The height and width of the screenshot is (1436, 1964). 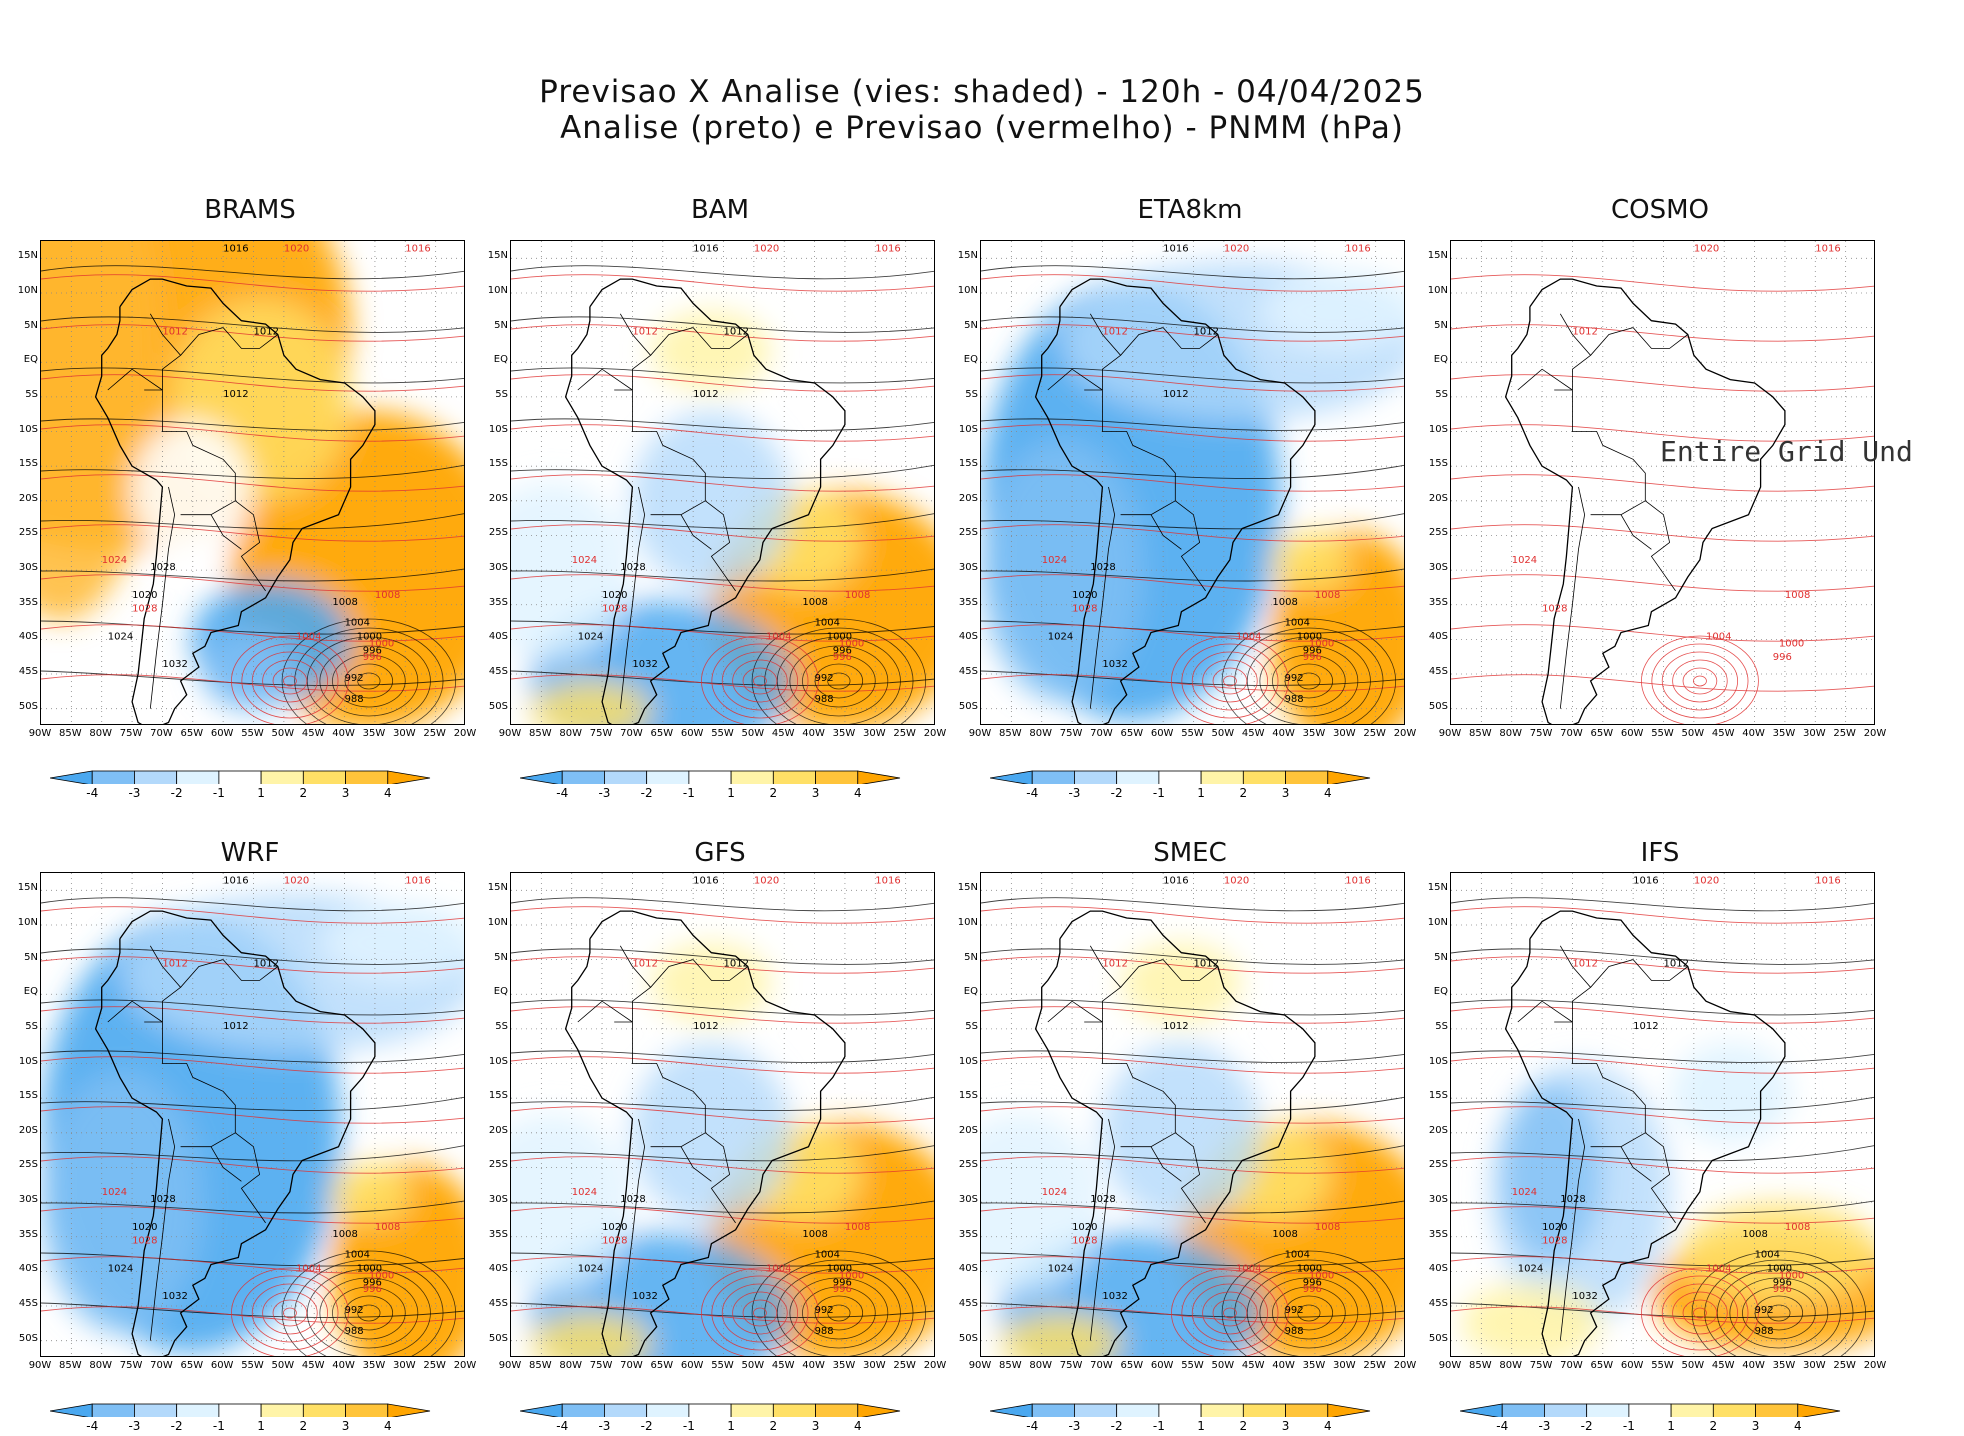 What do you see at coordinates (815, 1426) in the screenshot?
I see `colorbar-label: 3` at bounding box center [815, 1426].